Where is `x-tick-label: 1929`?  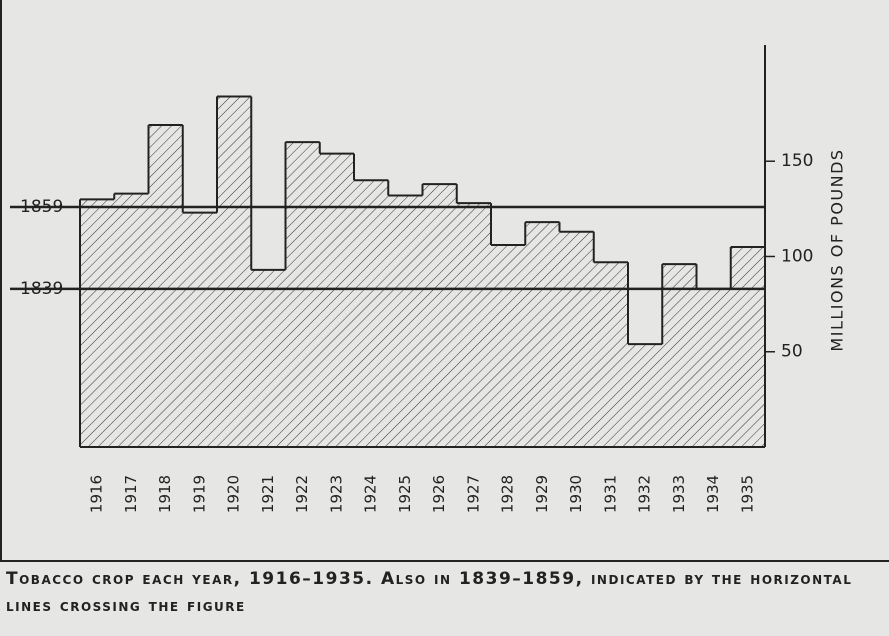 x-tick-label: 1929 is located at coordinates (542, 494).